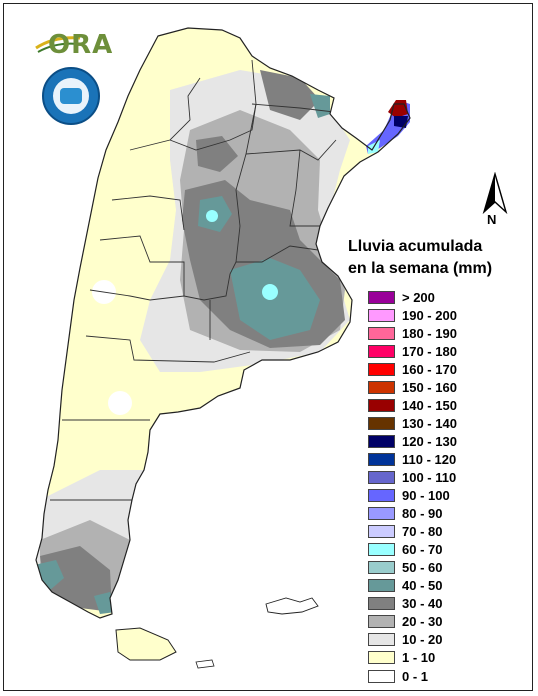 The width and height of the screenshot is (538, 696). I want to click on legend-label: 10 - 20, so click(422, 640).